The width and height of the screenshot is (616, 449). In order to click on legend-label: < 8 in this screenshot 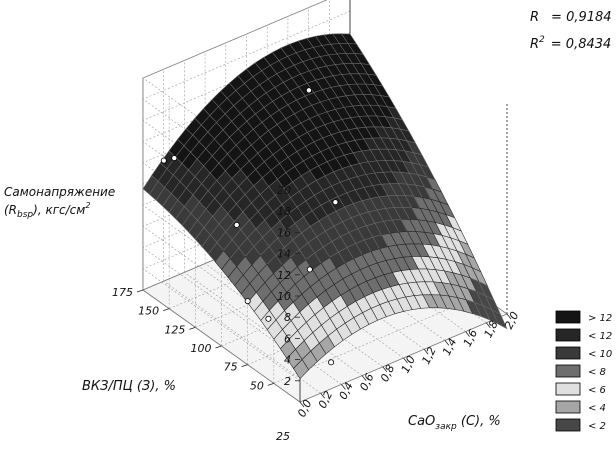, I will do `click(597, 372)`.